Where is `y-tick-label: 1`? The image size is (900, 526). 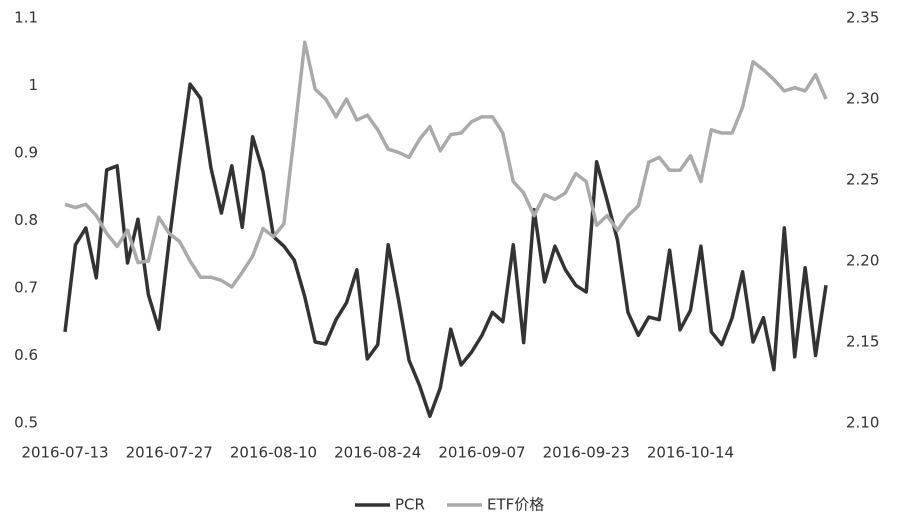 y-tick-label: 1 is located at coordinates (33, 85).